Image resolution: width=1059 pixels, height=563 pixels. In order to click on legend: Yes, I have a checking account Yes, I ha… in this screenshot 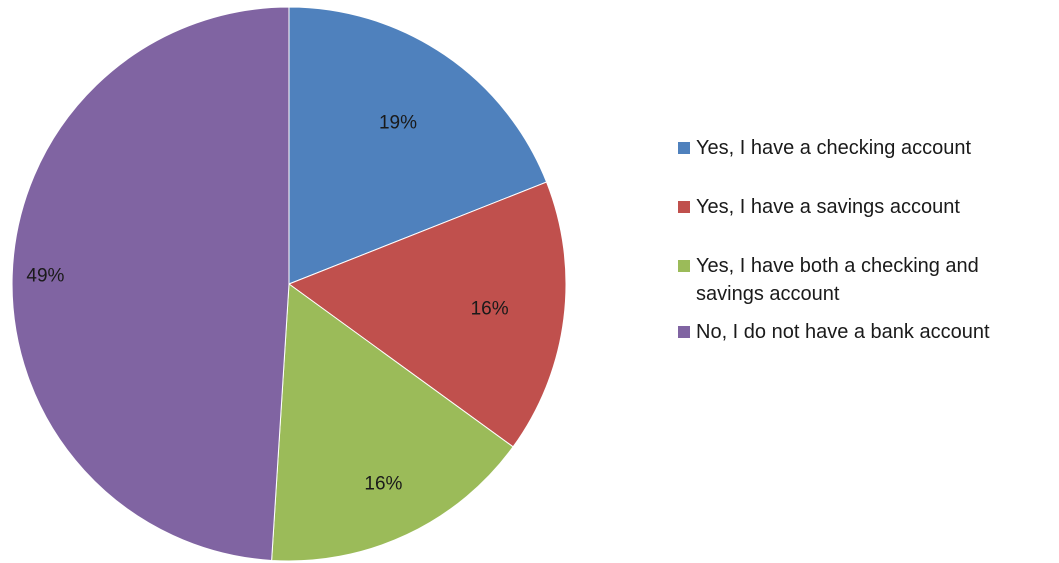, I will do `click(863, 245)`.